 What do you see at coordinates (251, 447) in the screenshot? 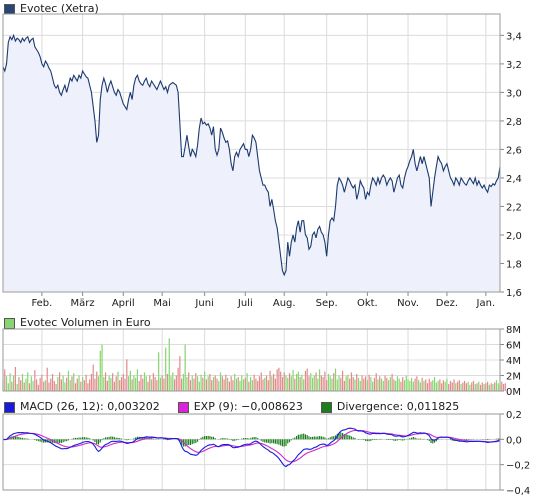
I see `macd-line` at bounding box center [251, 447].